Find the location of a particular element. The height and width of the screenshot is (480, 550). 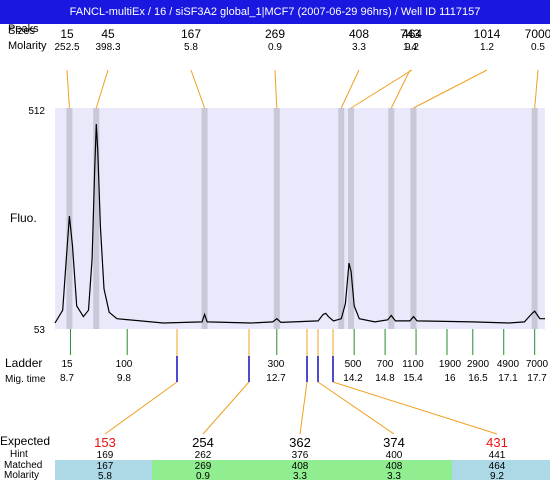

matched-molarity-label: 0.9 is located at coordinates (203, 475).